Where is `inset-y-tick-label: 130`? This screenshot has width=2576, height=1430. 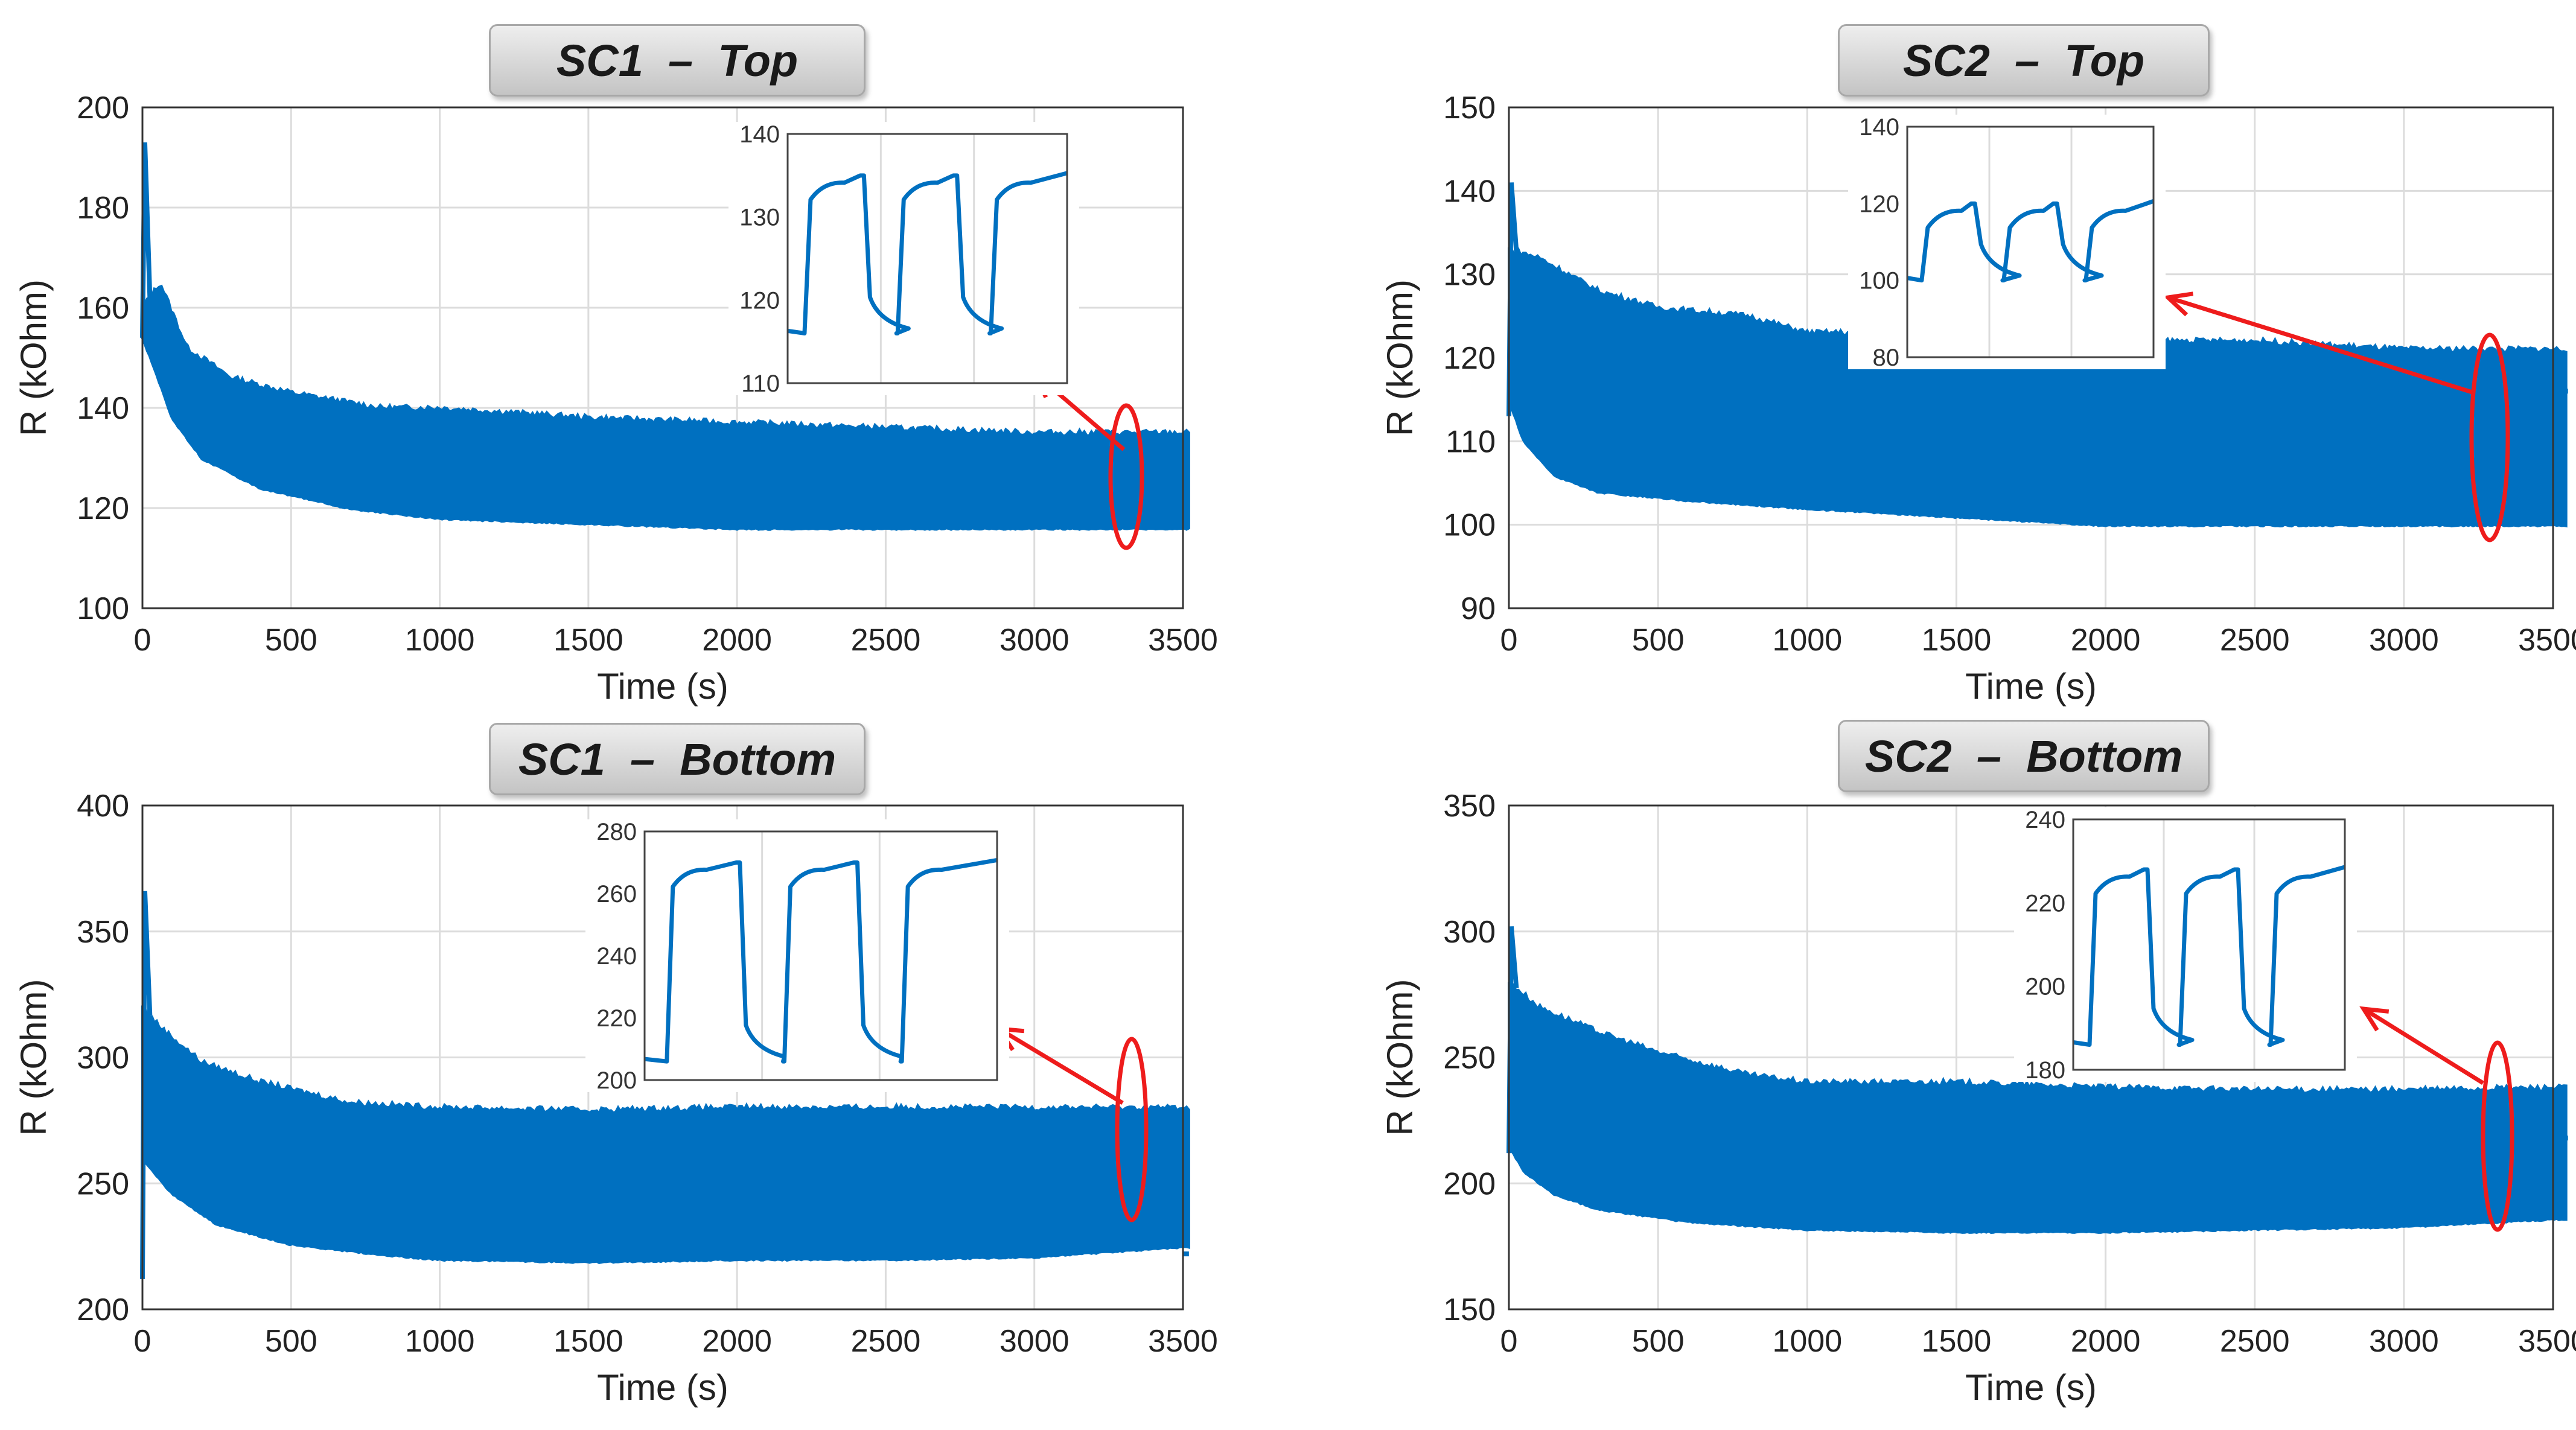
inset-y-tick-label: 130 is located at coordinates (759, 218).